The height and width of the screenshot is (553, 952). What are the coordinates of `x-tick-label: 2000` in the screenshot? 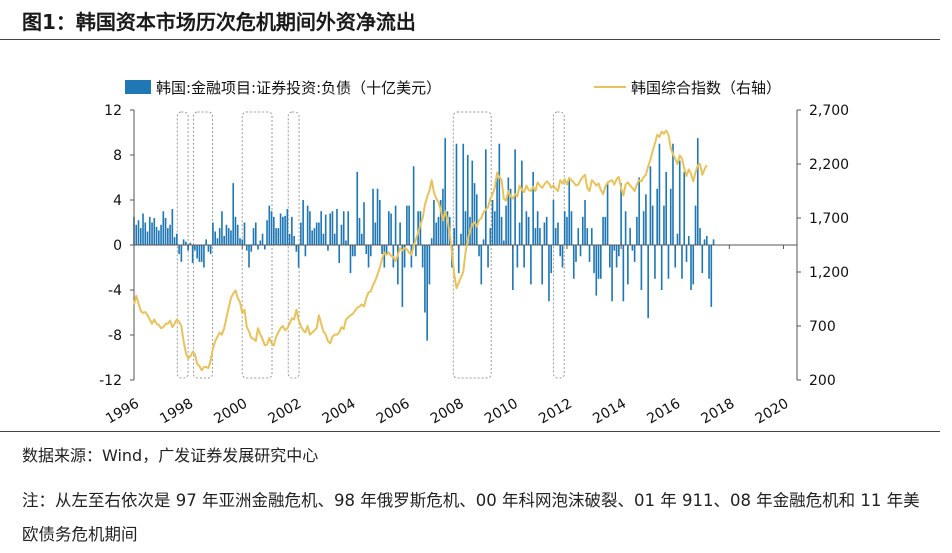 It's located at (230, 412).